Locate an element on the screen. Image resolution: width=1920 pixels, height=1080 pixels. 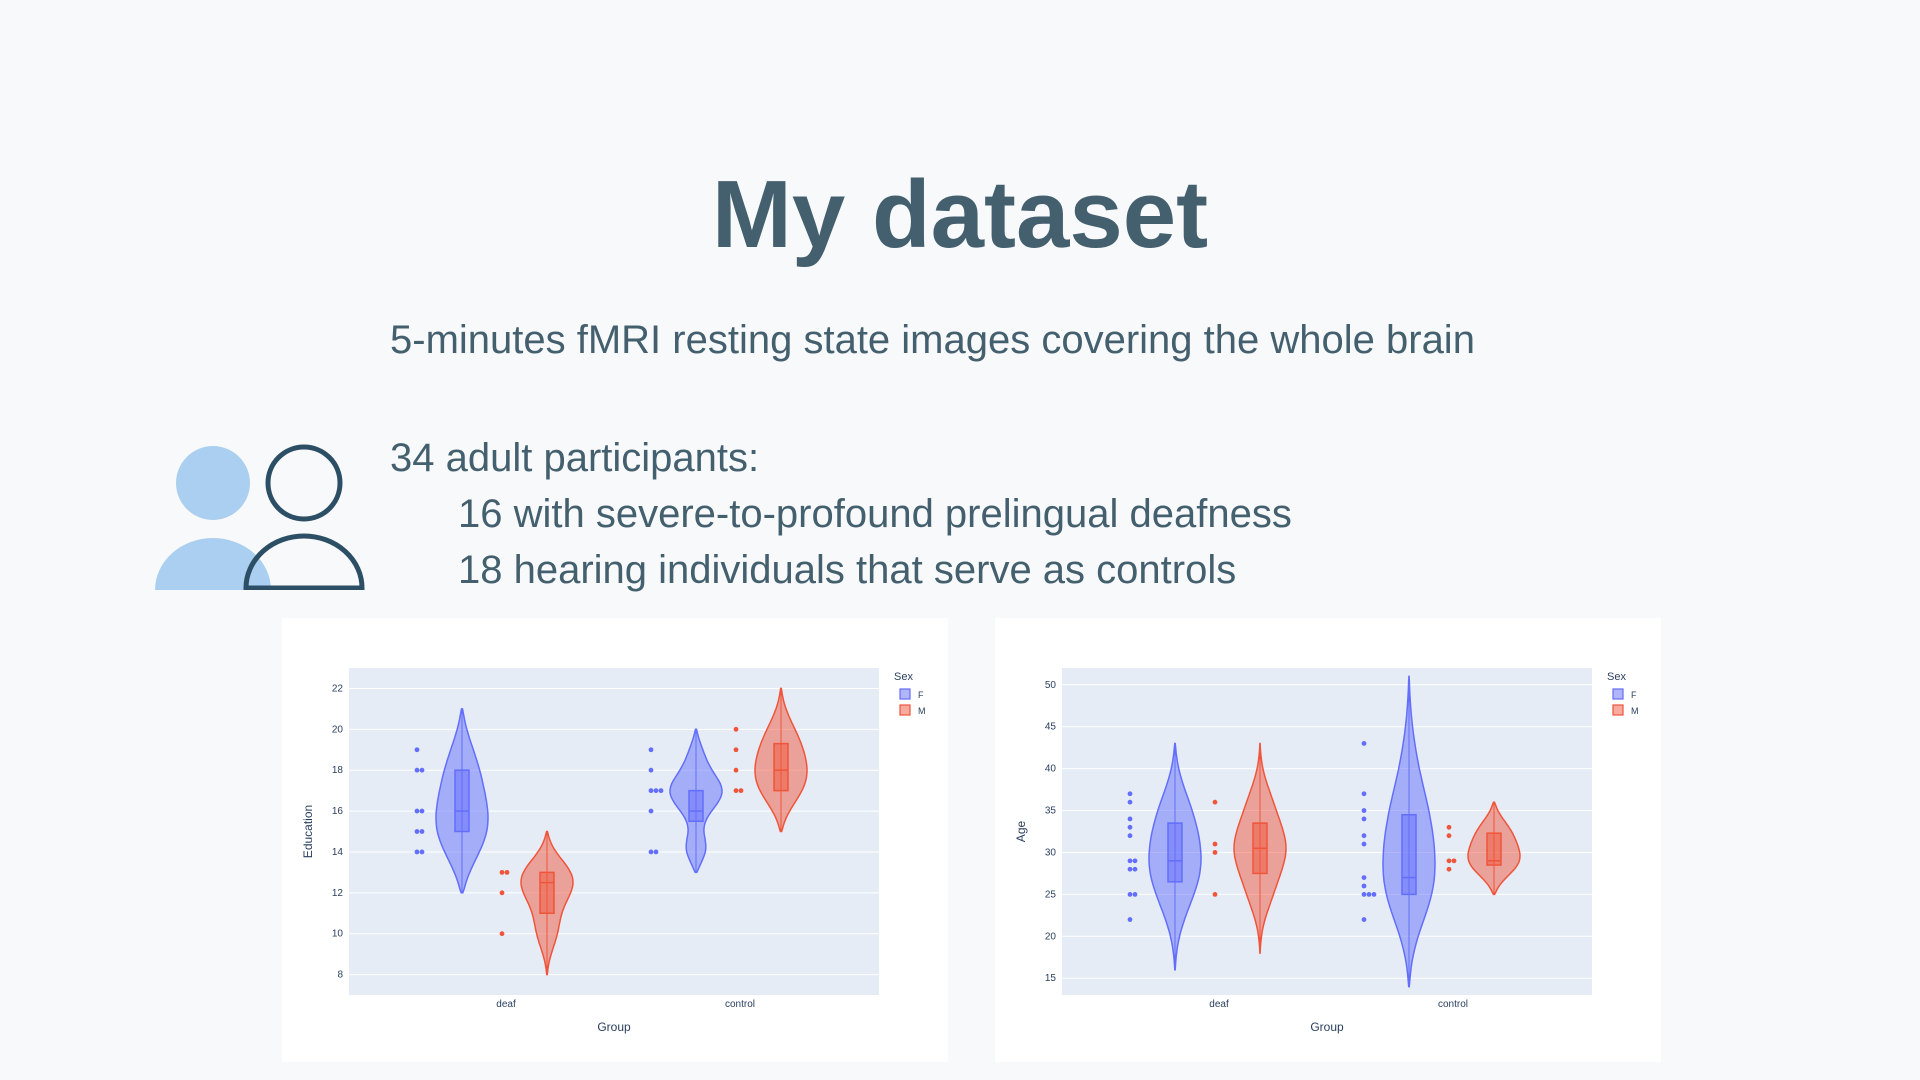
people-icon is located at coordinates (260, 517).